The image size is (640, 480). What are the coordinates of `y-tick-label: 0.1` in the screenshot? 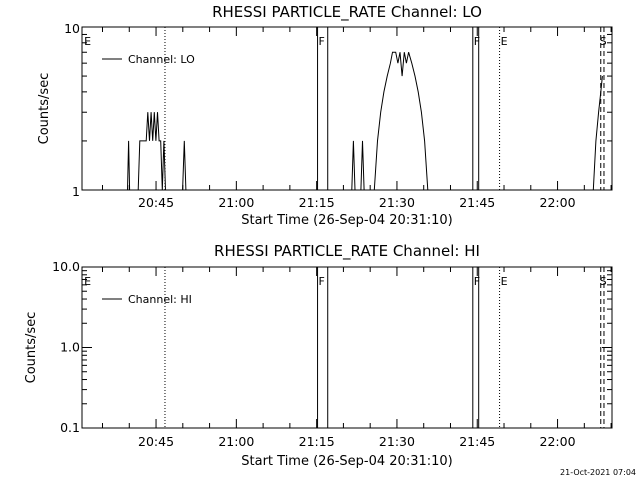 It's located at (70, 427).